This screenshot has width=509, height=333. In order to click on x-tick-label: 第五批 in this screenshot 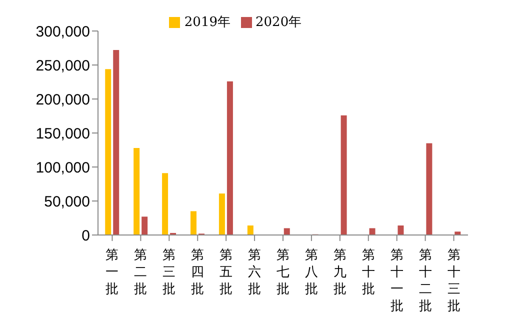, I will do `click(226, 272)`.